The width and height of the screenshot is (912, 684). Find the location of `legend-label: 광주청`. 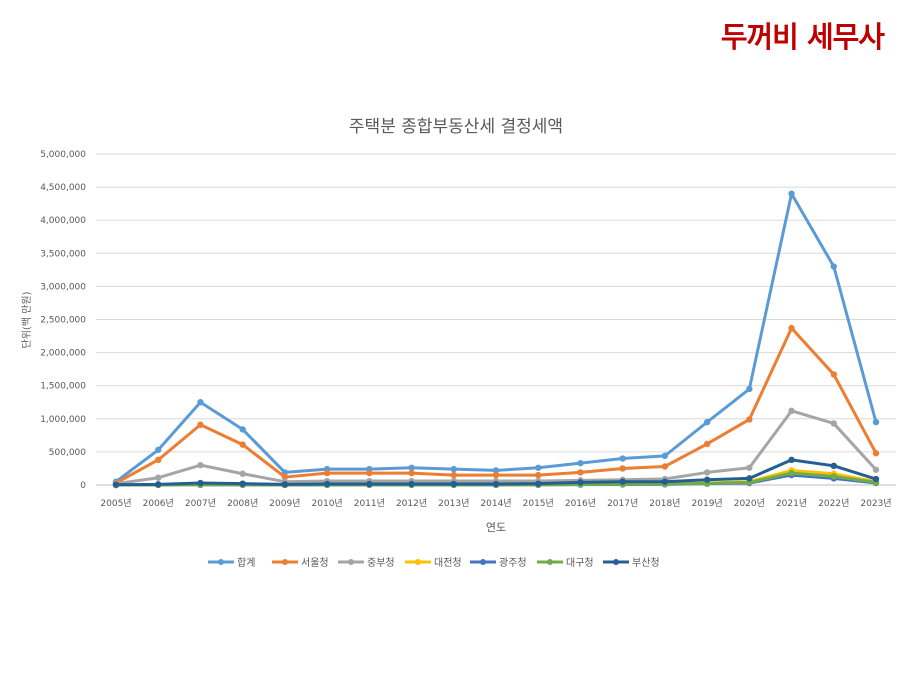

legend-label: 광주청 is located at coordinates (513, 563).